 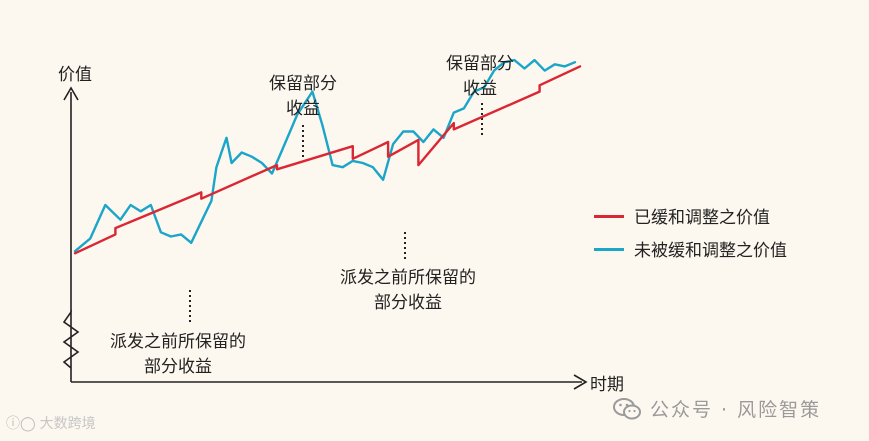 I want to click on watermark-left-text: 大数跨境, so click(x=67, y=424).